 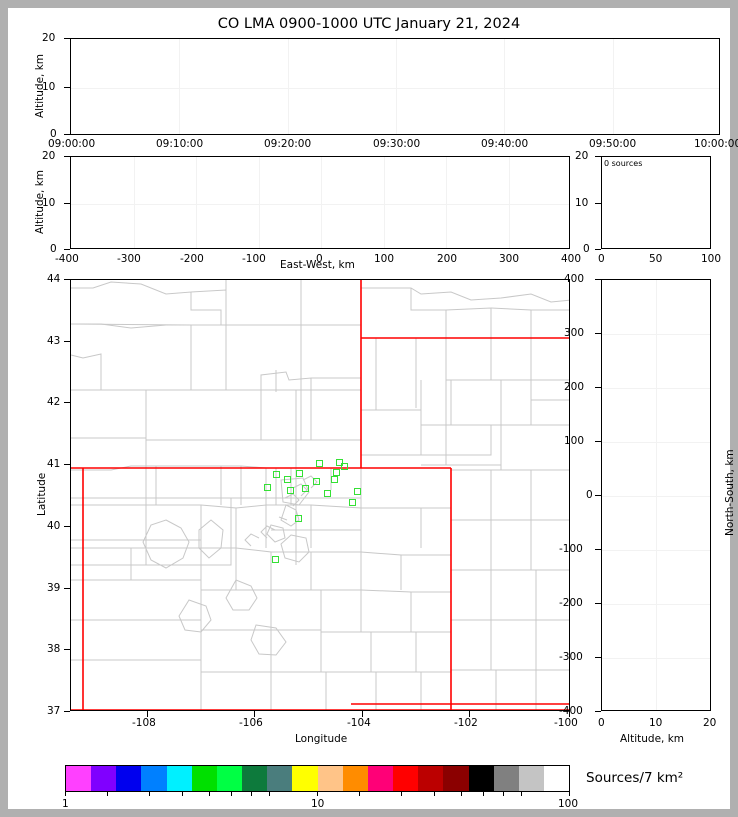 What do you see at coordinates (571, 259) in the screenshot?
I see `xtick-p2-8: 400` at bounding box center [571, 259].